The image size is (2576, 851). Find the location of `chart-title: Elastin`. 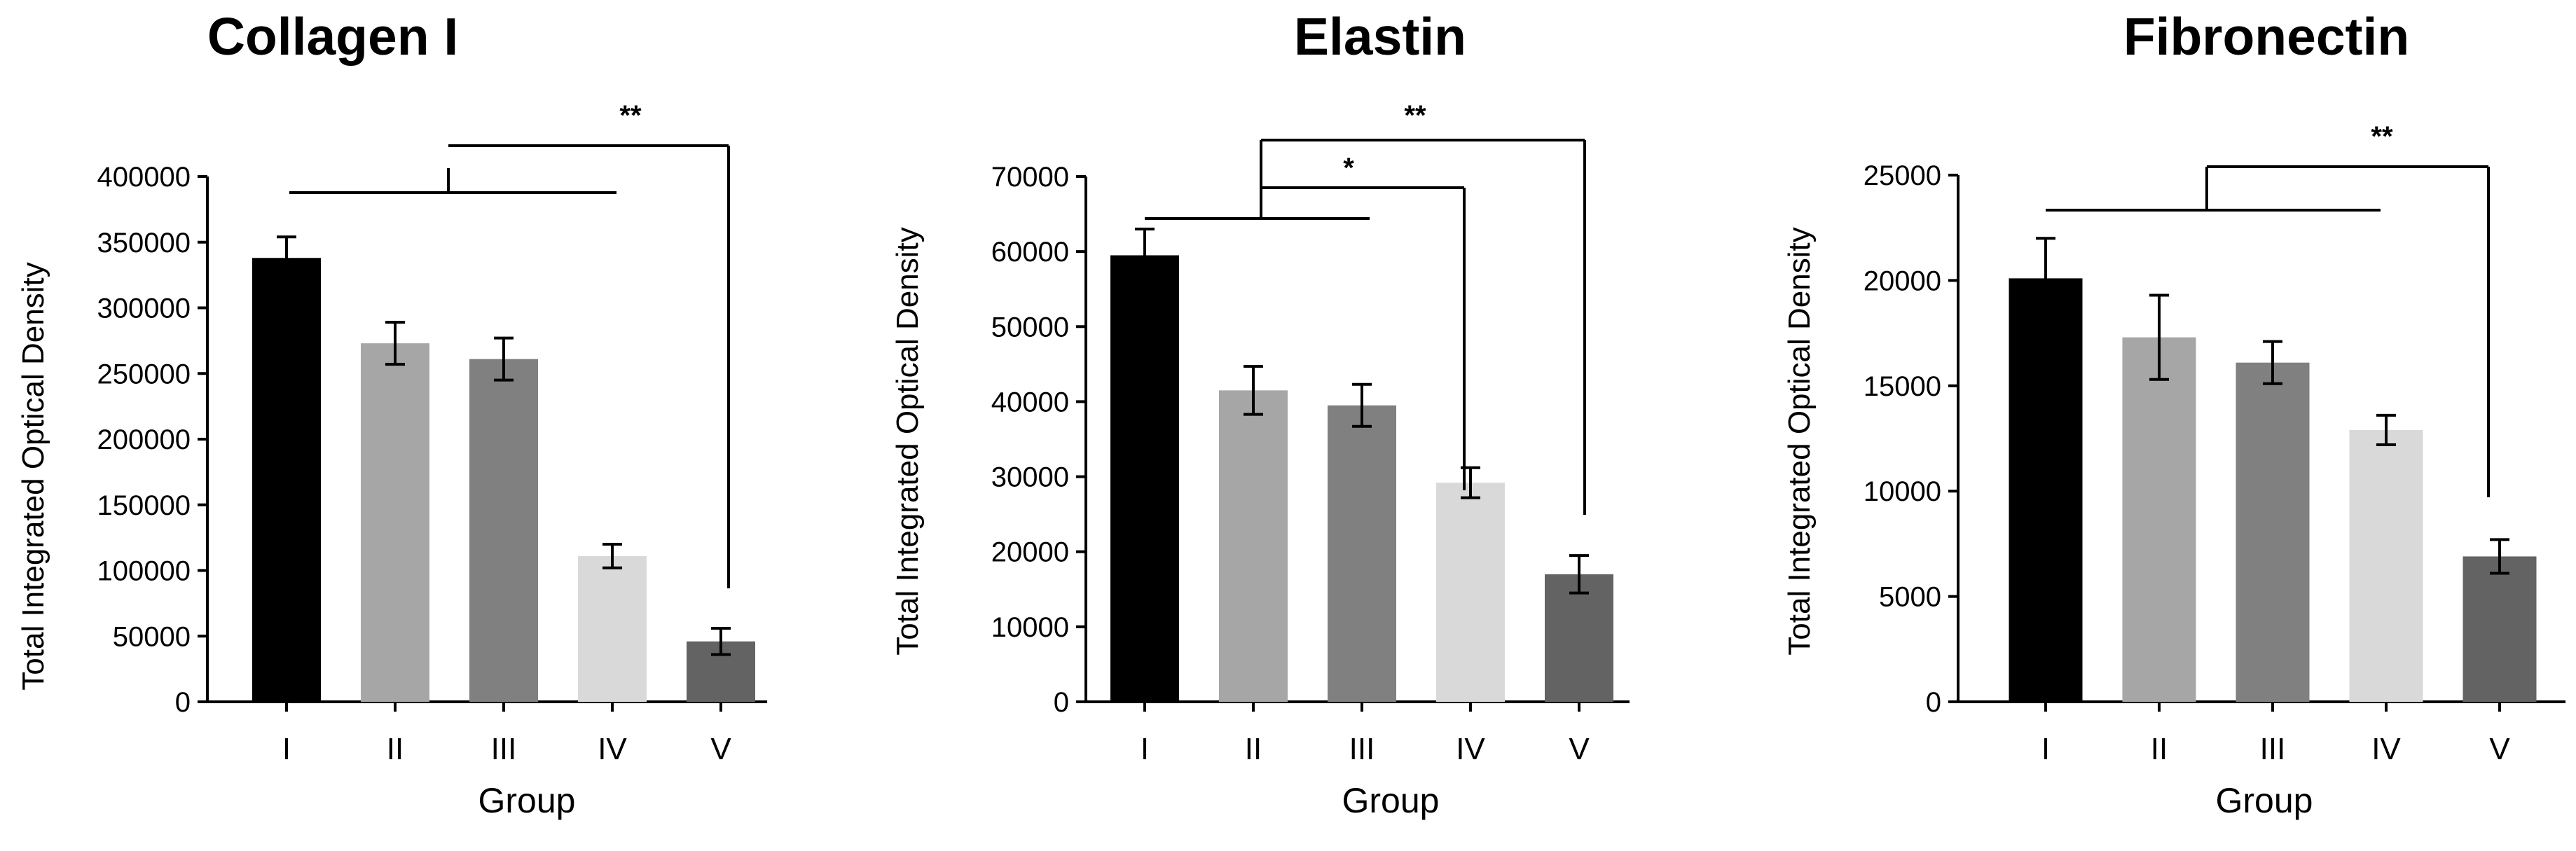

chart-title: Elastin is located at coordinates (1380, 36).